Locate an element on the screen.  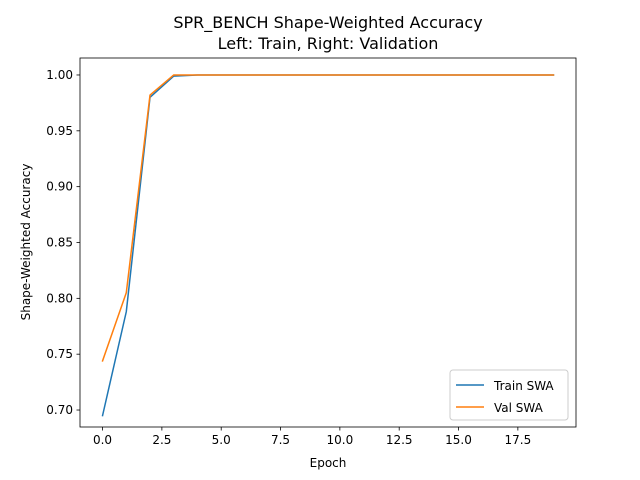
x-tick-label: 17.5 is located at coordinates (517, 440).